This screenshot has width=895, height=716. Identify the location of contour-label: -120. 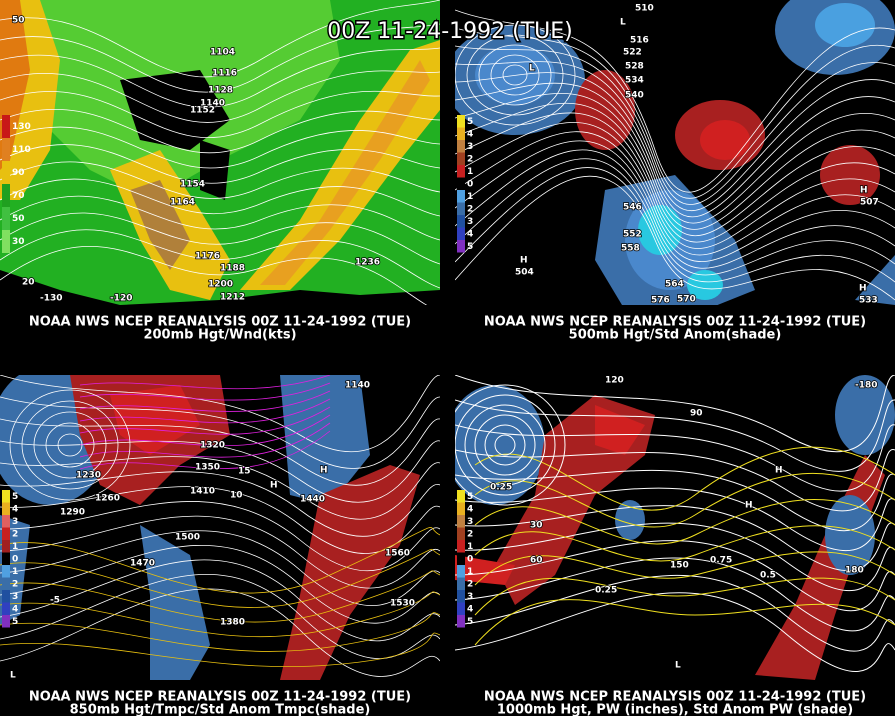
(121, 299).